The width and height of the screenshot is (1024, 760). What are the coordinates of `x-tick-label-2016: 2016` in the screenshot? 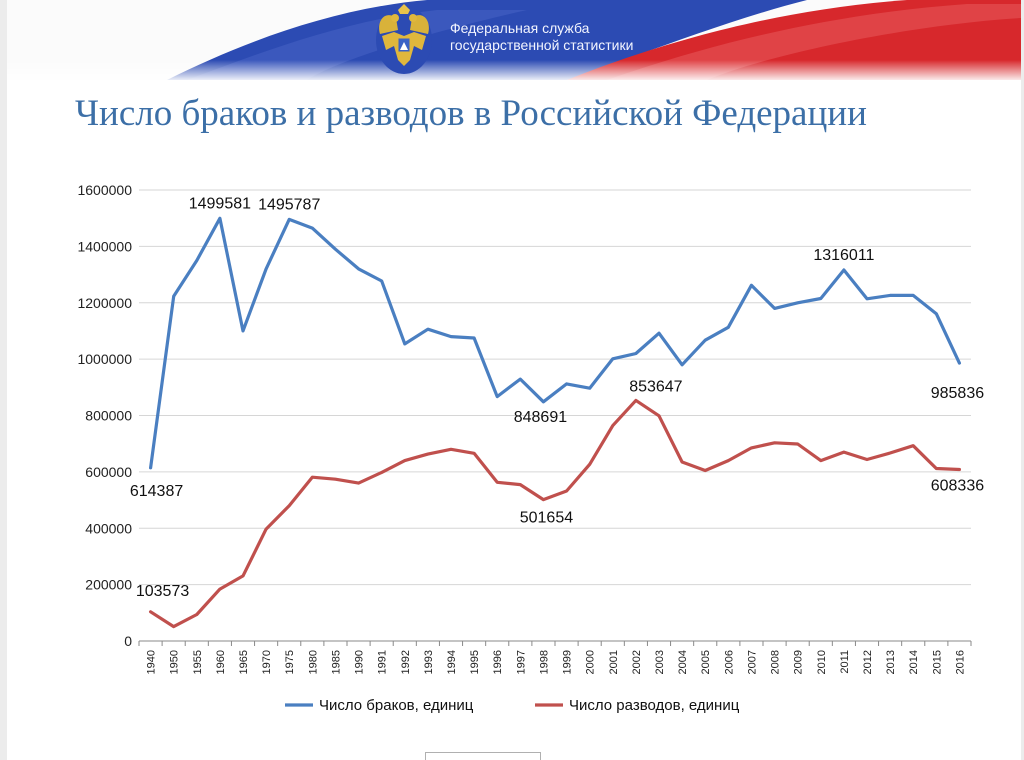 It's located at (960, 662).